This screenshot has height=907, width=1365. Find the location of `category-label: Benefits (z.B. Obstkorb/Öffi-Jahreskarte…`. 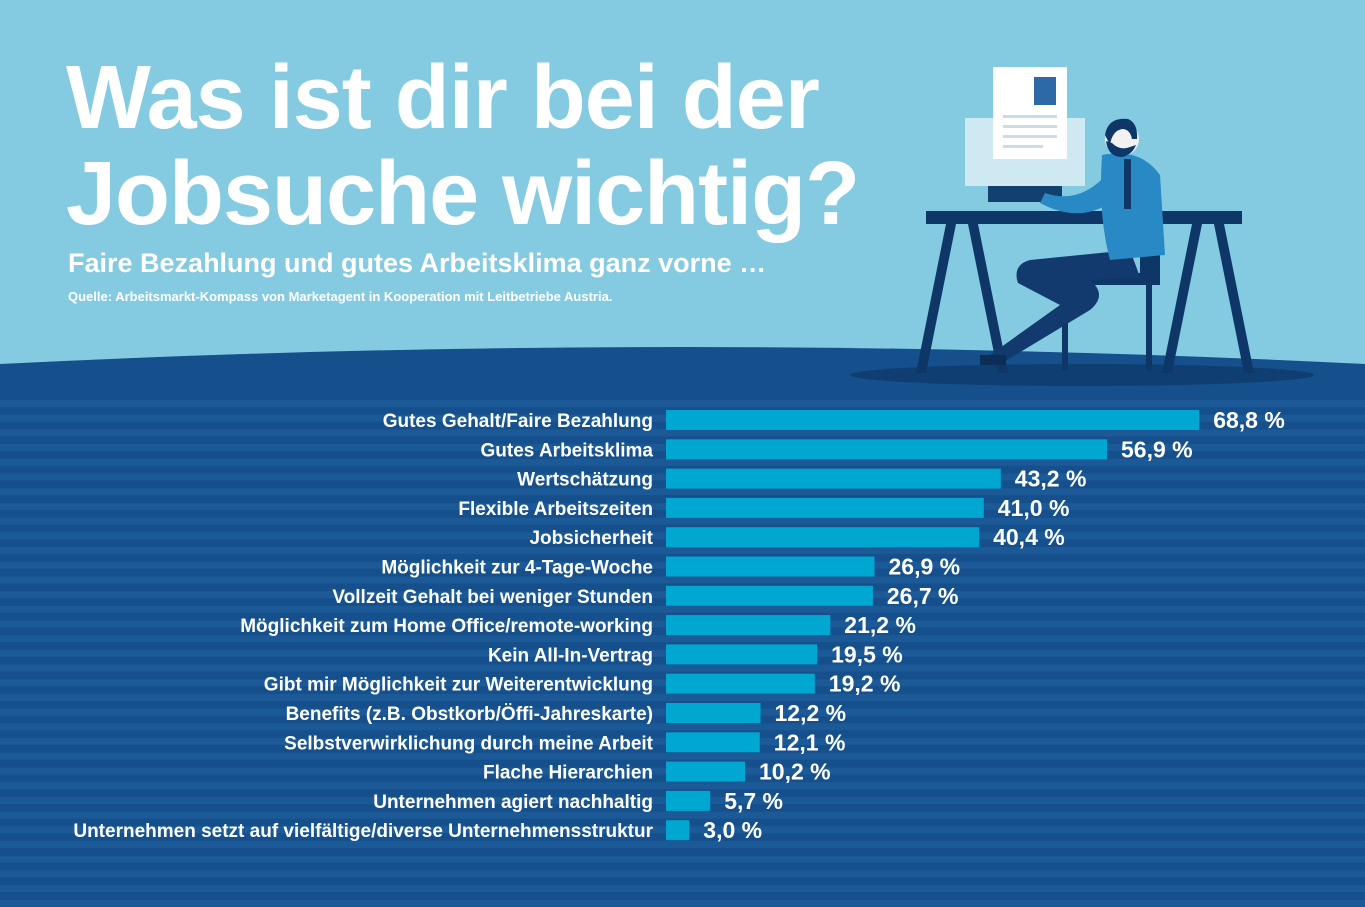

category-label: Benefits (z.B. Obstkorb/Öffi-Jahreskarte… is located at coordinates (469, 714).